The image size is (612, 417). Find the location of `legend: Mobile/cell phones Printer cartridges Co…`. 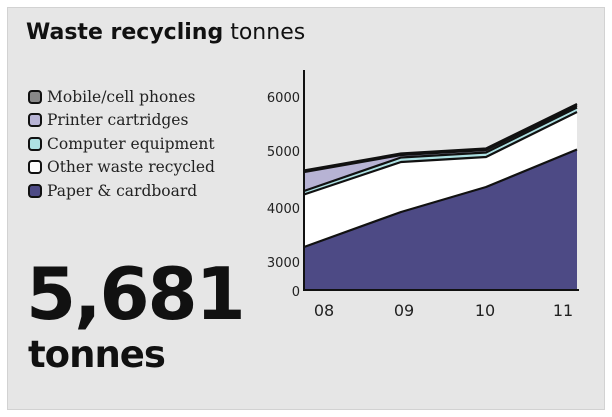

legend: Mobile/cell phones Printer cartridges Co… is located at coordinates (121, 144).